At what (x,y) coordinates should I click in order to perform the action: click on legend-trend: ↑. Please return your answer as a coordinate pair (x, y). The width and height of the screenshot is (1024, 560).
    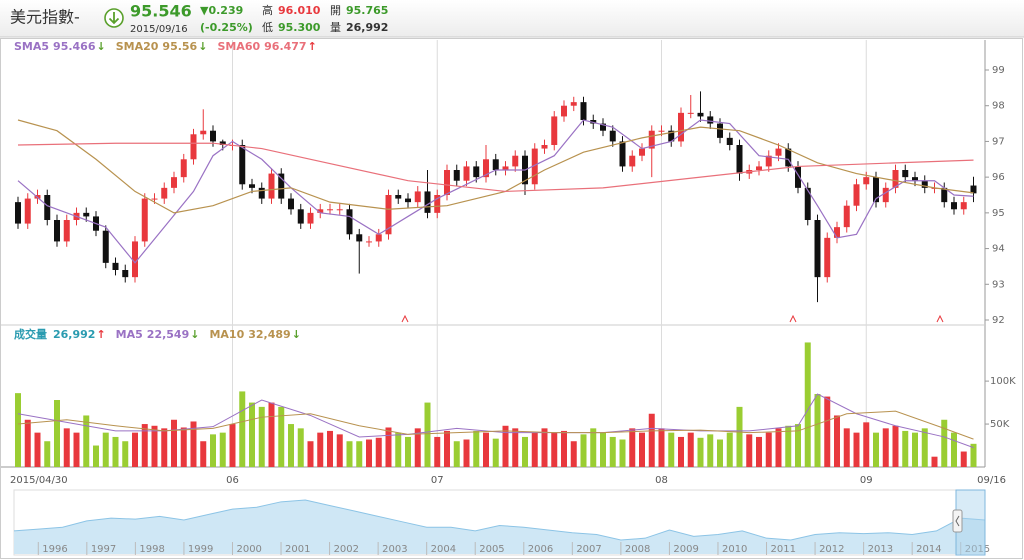
    Looking at the image, I should click on (100, 334).